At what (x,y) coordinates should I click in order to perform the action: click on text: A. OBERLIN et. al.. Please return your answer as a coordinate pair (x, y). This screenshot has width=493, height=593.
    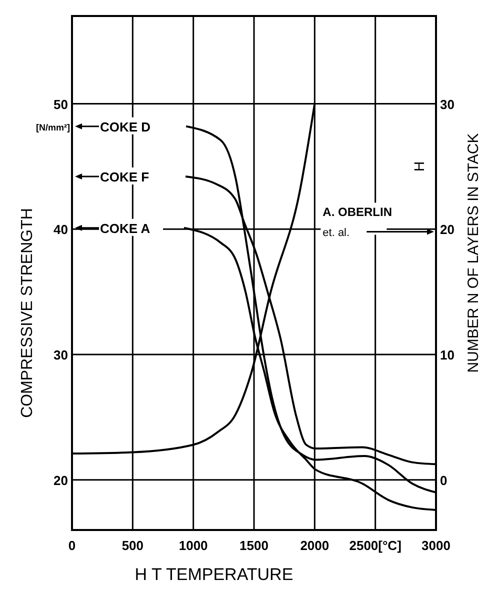
    Looking at the image, I should click on (357, 221).